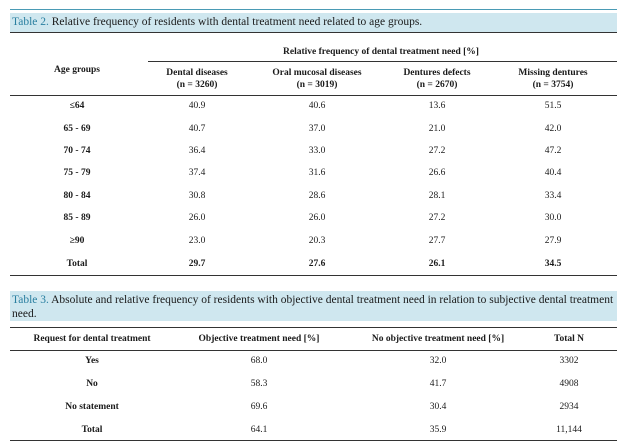 The width and height of the screenshot is (623, 445). Describe the element at coordinates (197, 264) in the screenshot. I see `table2-cell: 29.7` at that location.